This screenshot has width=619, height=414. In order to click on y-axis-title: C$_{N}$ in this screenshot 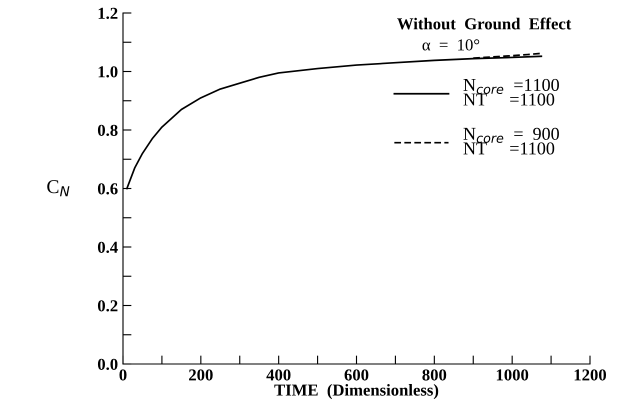, I will do `click(58, 188)`.